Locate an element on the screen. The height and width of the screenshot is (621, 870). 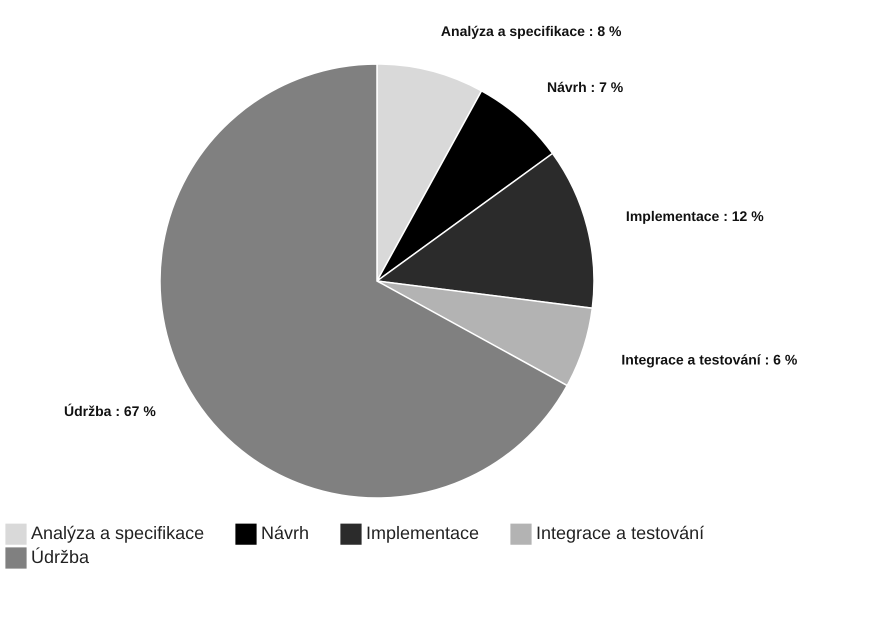
legend-label: Integrace a testování is located at coordinates (620, 533).